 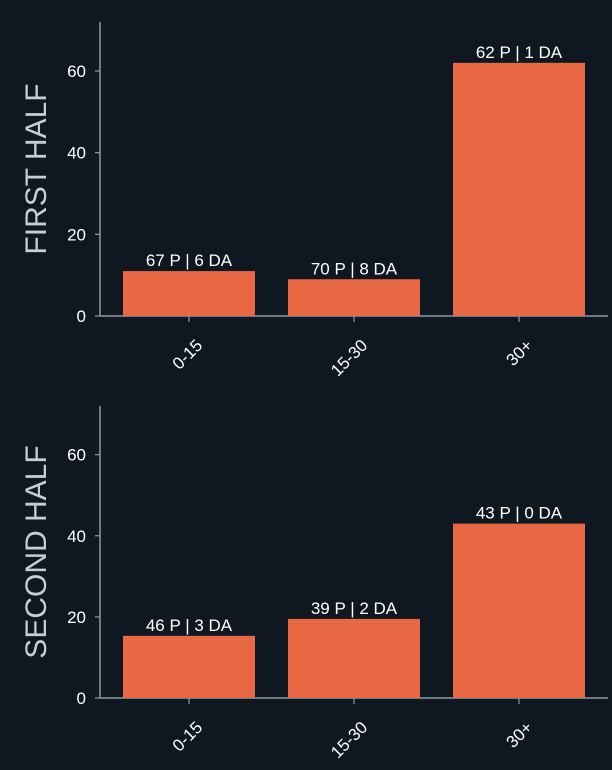 What do you see at coordinates (36, 551) in the screenshot?
I see `y-axis-label: SECOND HALF` at bounding box center [36, 551].